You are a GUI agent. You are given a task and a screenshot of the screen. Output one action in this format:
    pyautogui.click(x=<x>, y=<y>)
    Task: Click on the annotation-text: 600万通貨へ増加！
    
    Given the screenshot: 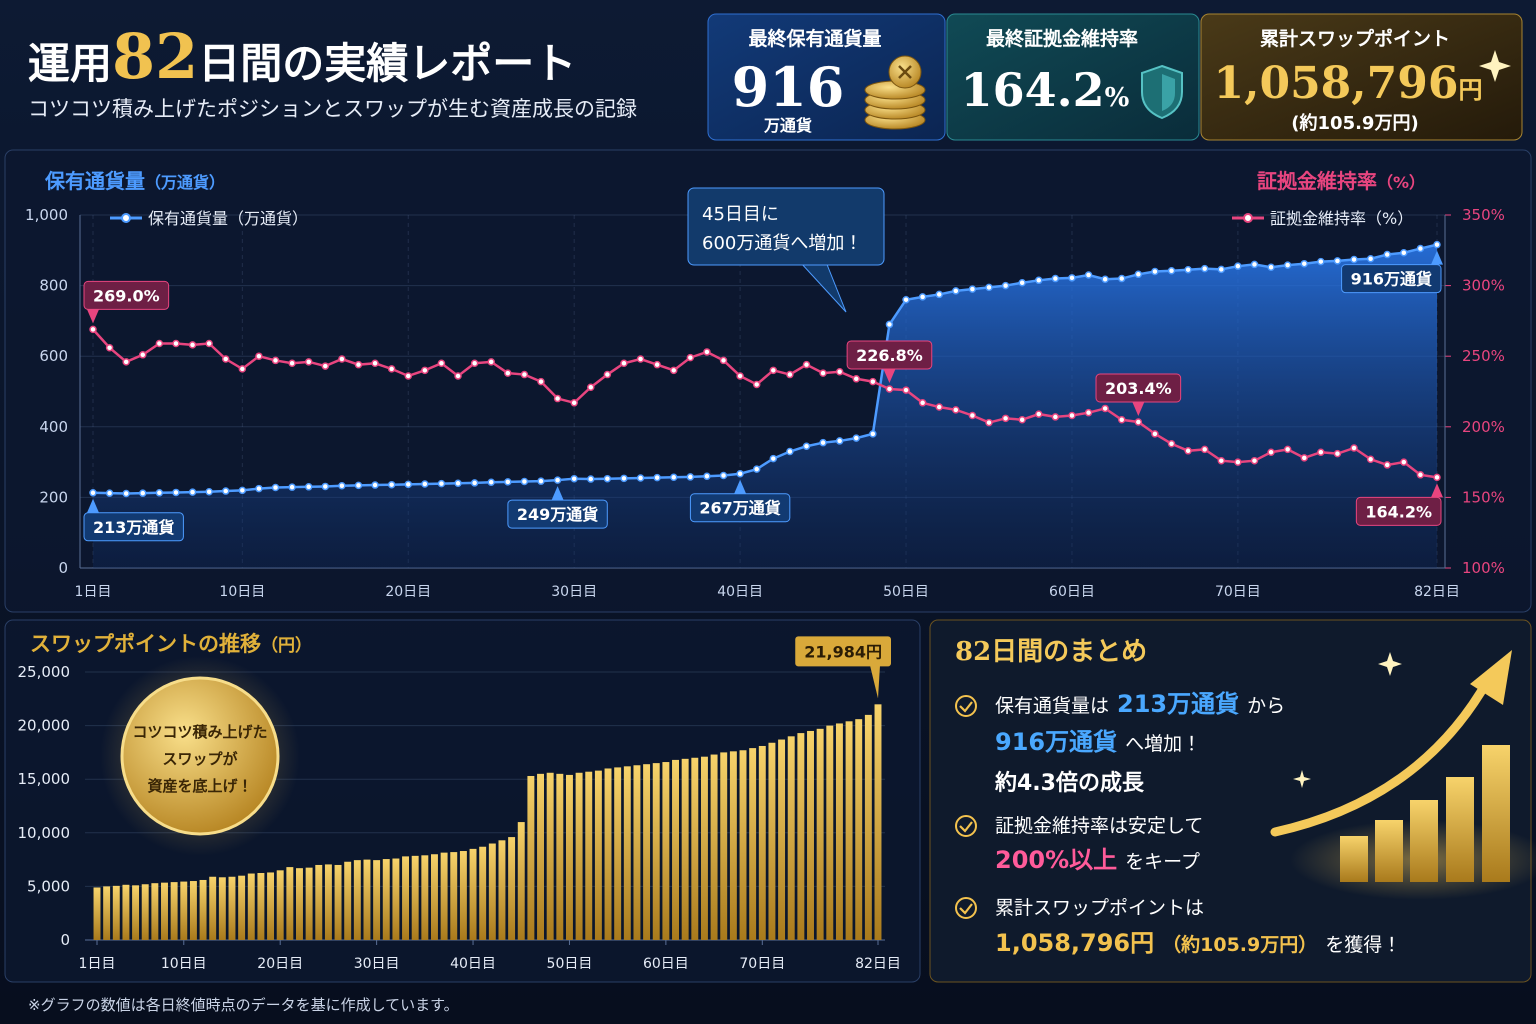 What is the action you would take?
    pyautogui.click(x=782, y=243)
    